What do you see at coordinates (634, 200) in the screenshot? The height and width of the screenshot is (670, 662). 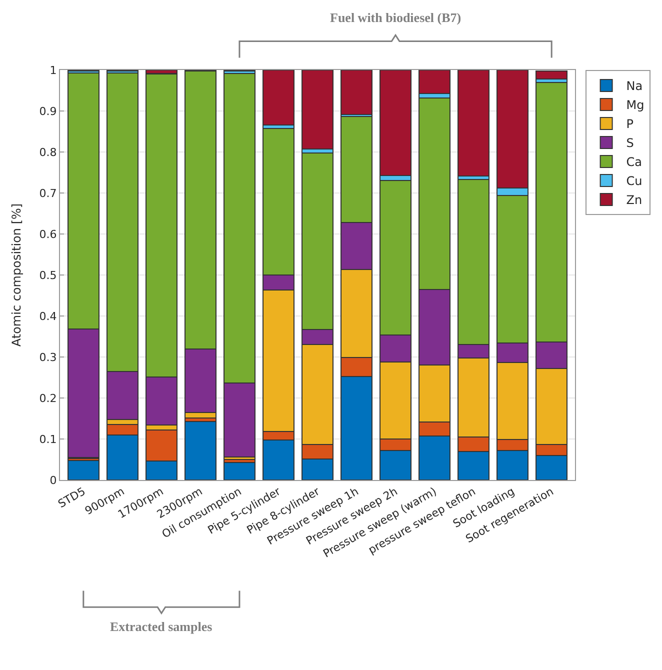 I see `legend-label: Zn` at bounding box center [634, 200].